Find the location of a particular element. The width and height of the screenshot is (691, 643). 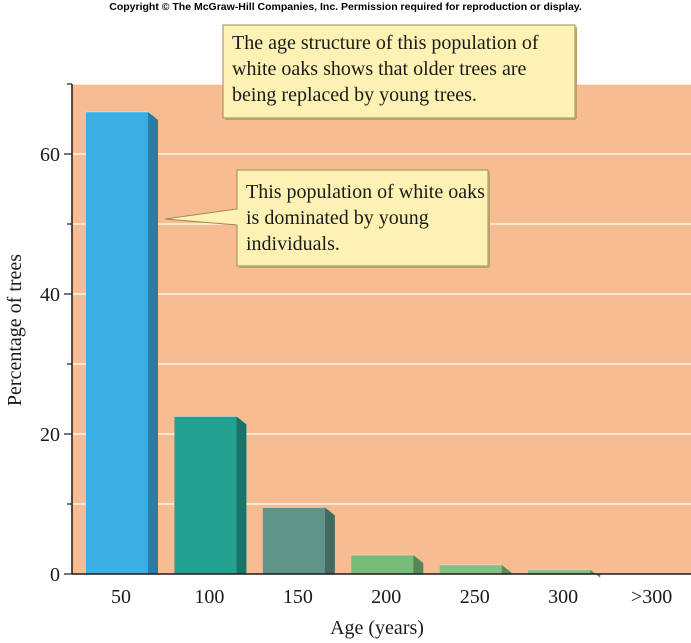

callout-top-box is located at coordinates (399, 72).